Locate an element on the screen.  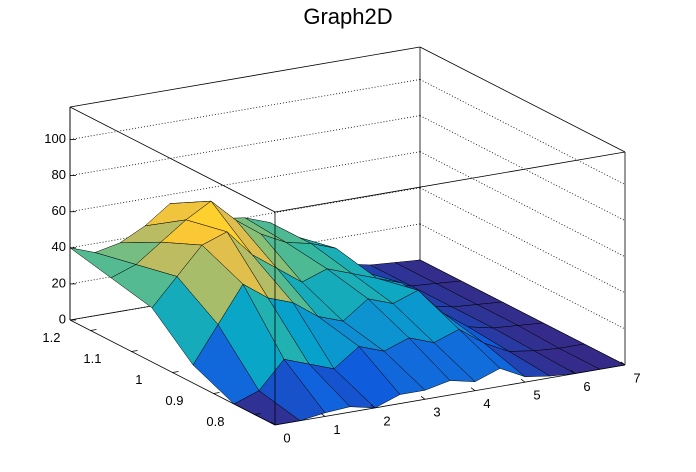
x-tick-label: 7 is located at coordinates (636, 377).